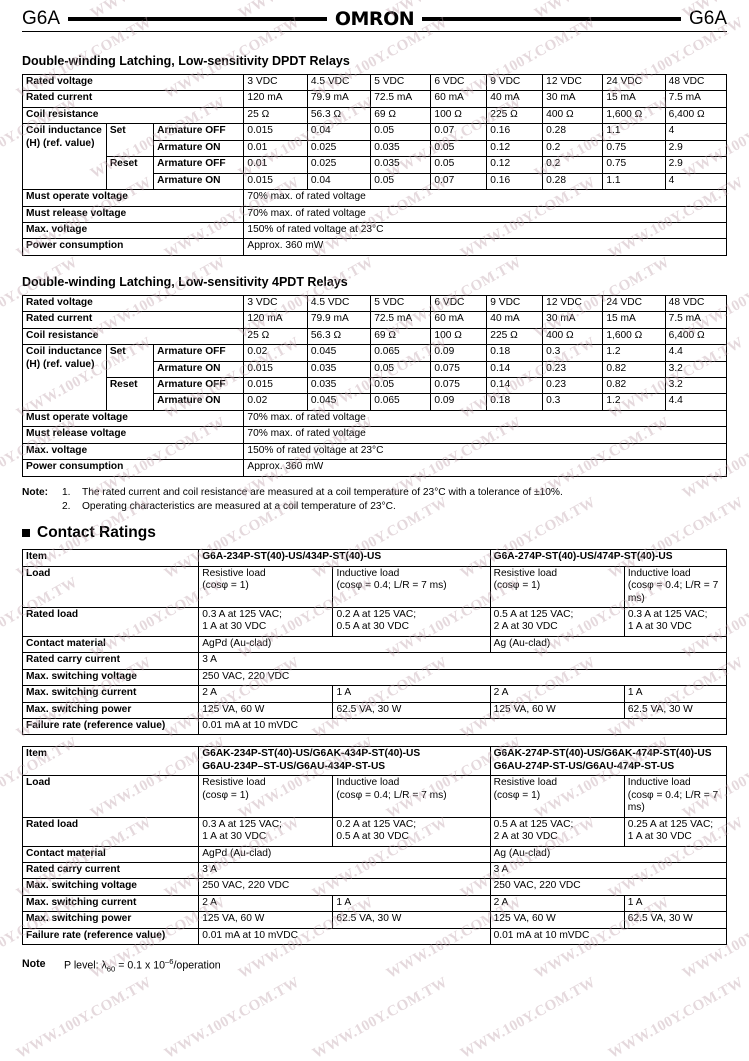 This screenshot has height=1061, width=749. What do you see at coordinates (673, 801) in the screenshot?
I see `cell-load-3-line2: (cosφ = 0.4; L/R = 7 ms)` at bounding box center [673, 801].